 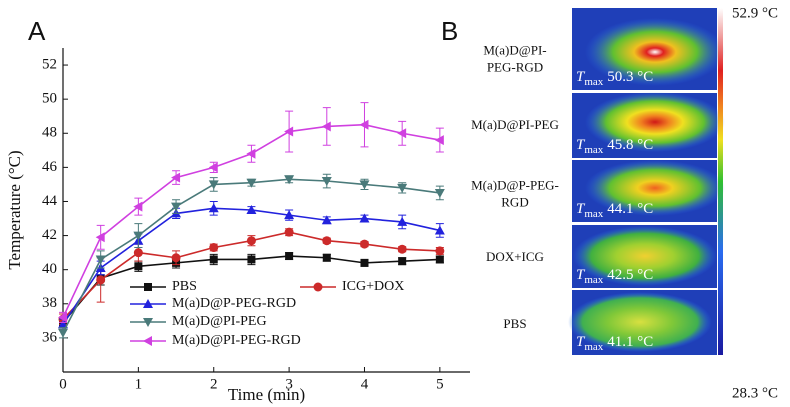 I want to click on y-tick-label: 48, so click(x=49, y=133).